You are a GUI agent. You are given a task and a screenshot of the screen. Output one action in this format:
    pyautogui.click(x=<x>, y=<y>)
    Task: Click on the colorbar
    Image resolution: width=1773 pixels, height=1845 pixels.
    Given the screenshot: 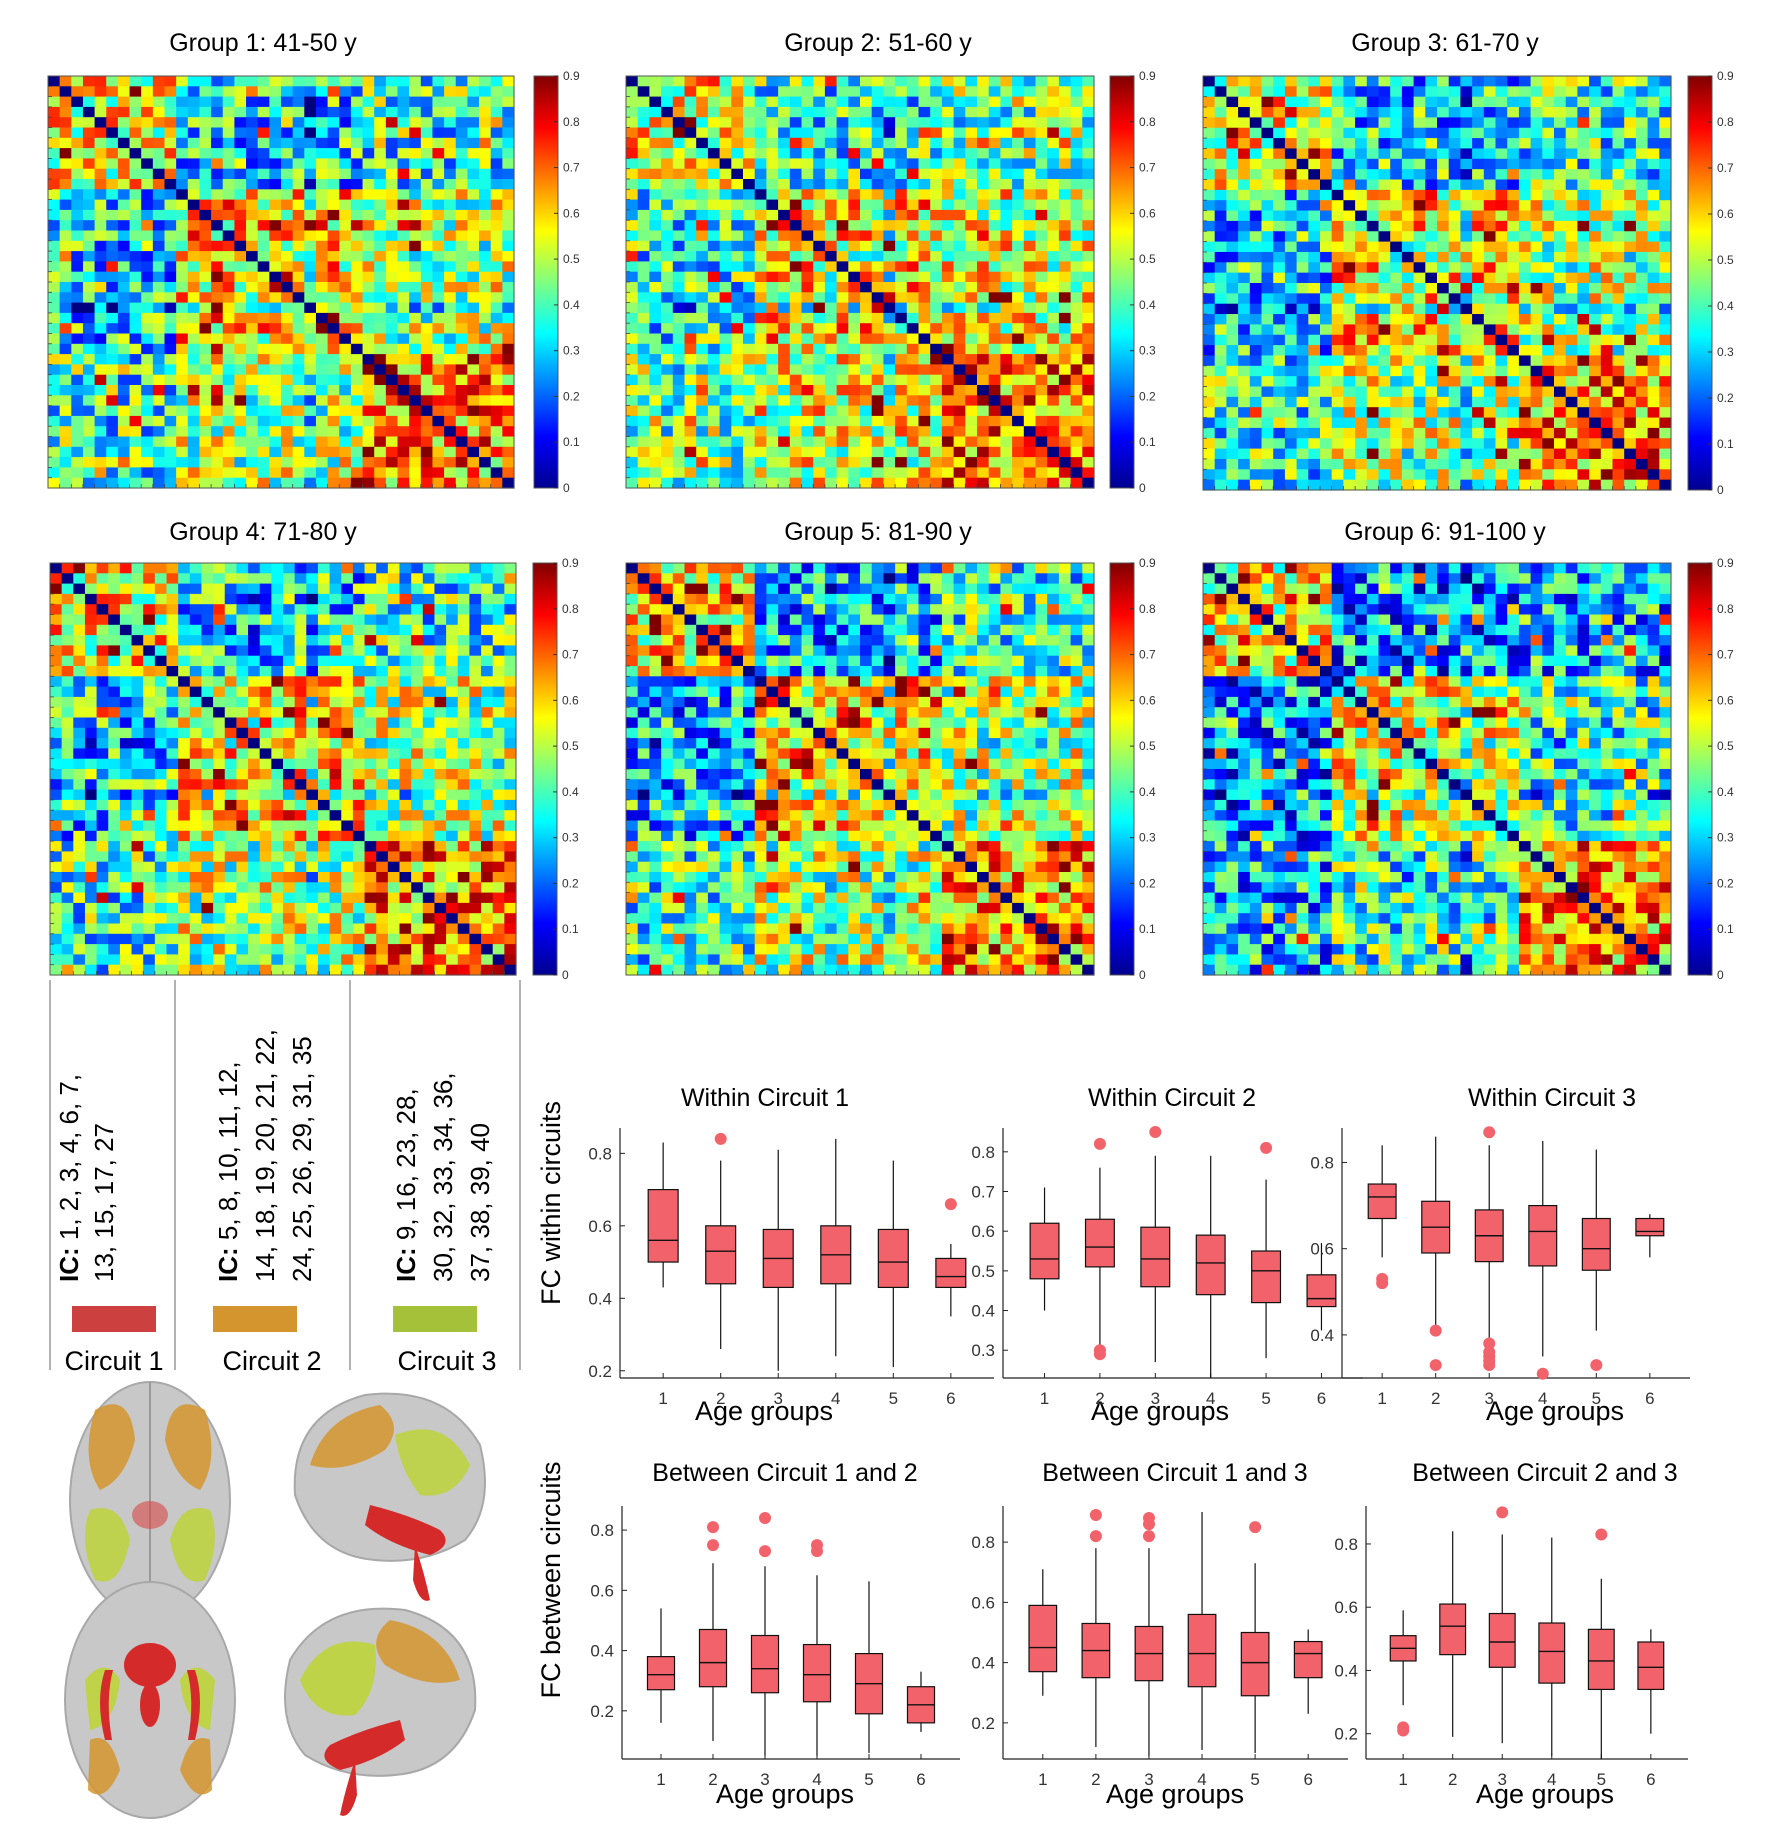 What is the action you would take?
    pyautogui.click(x=546, y=282)
    